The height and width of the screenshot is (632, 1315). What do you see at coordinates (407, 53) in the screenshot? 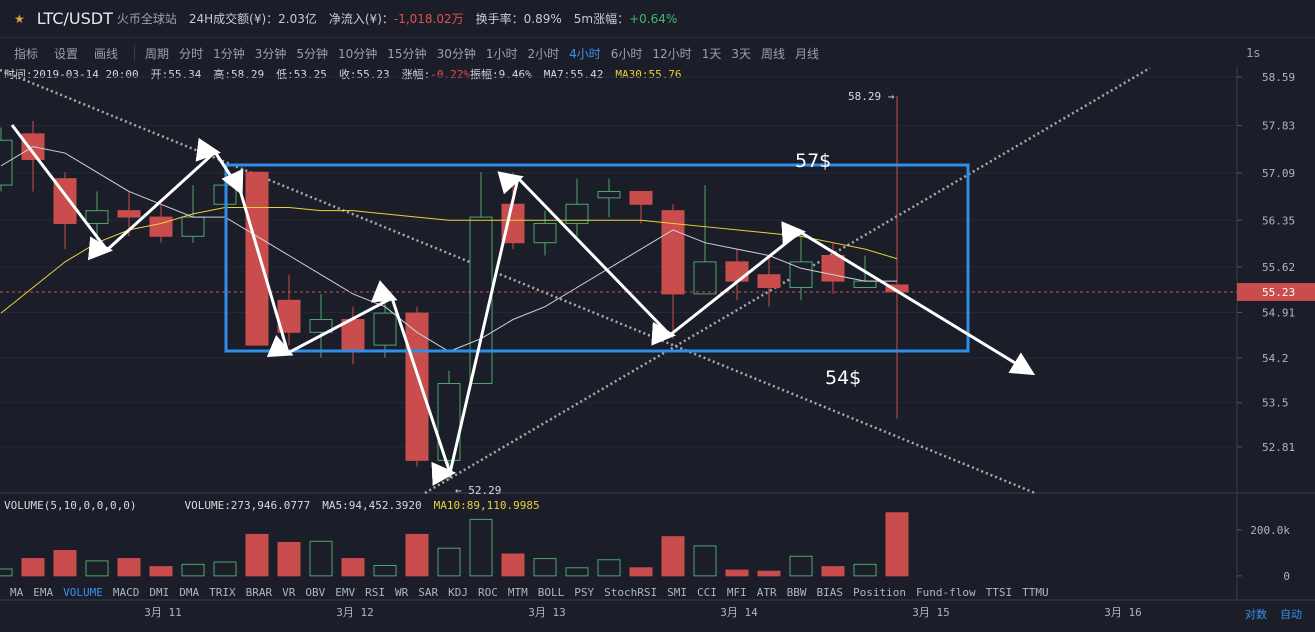
I see `period-button: 15分钟` at bounding box center [407, 53].